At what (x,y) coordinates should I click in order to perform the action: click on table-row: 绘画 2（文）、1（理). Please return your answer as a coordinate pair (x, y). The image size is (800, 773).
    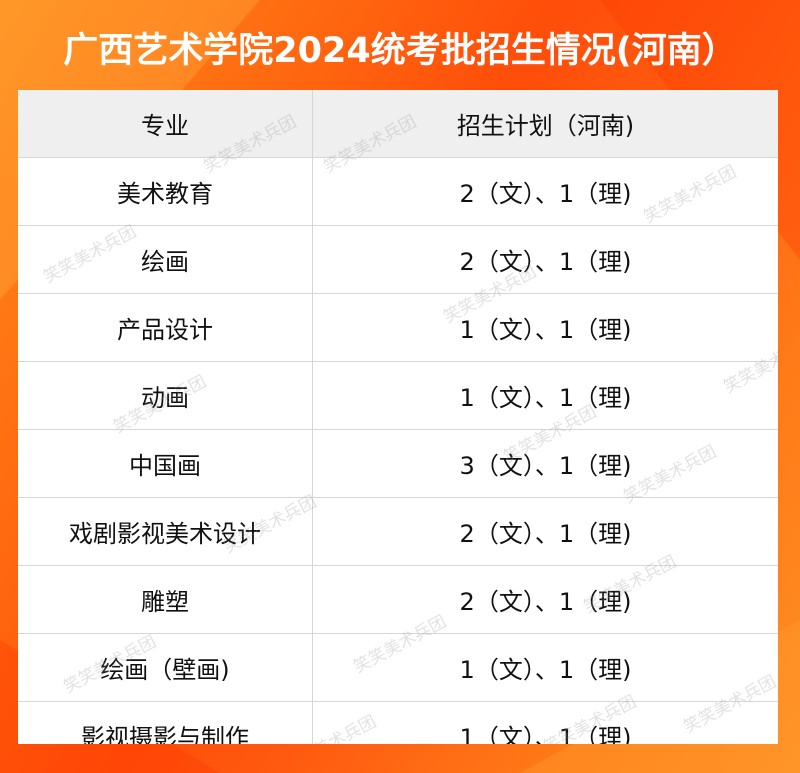
    Looking at the image, I should click on (398, 259).